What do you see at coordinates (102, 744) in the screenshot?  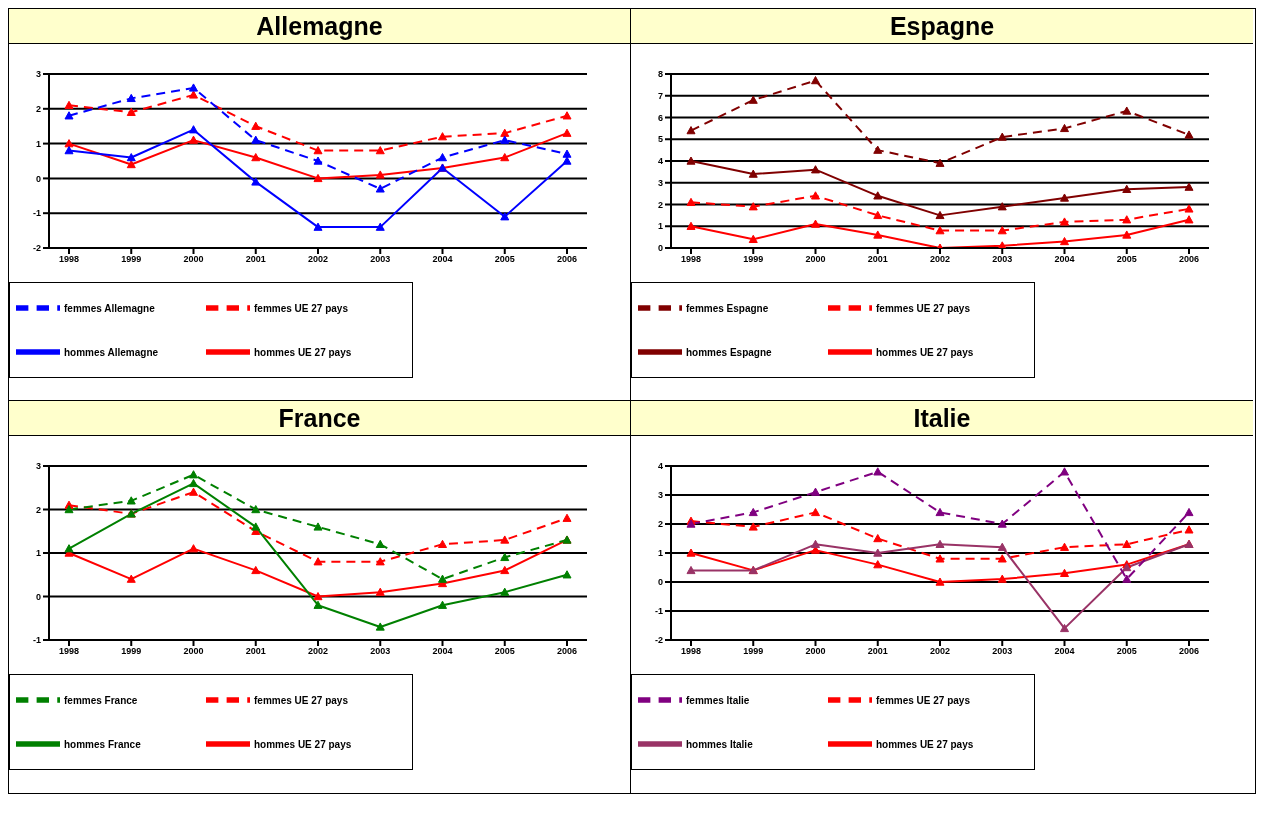 I see `legend-label: hommes France` at bounding box center [102, 744].